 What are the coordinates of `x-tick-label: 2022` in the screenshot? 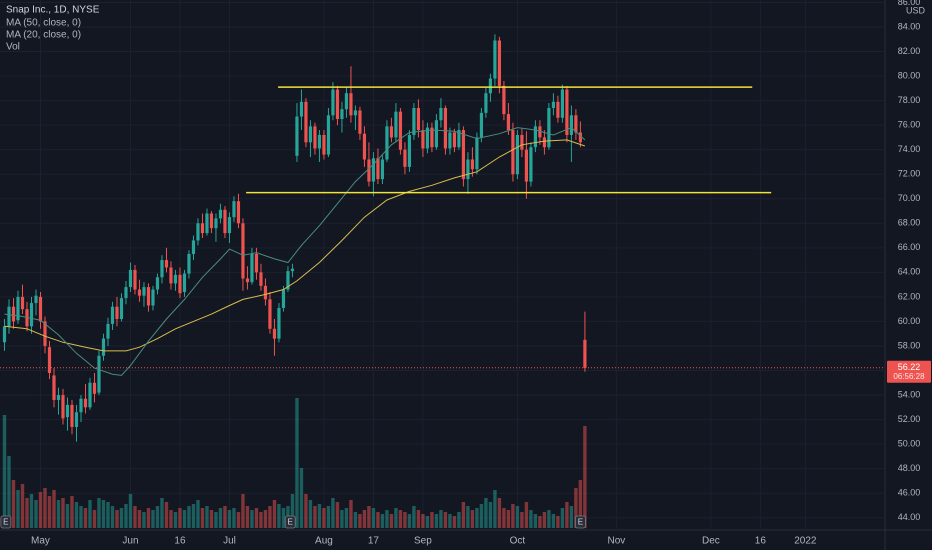 It's located at (805, 541).